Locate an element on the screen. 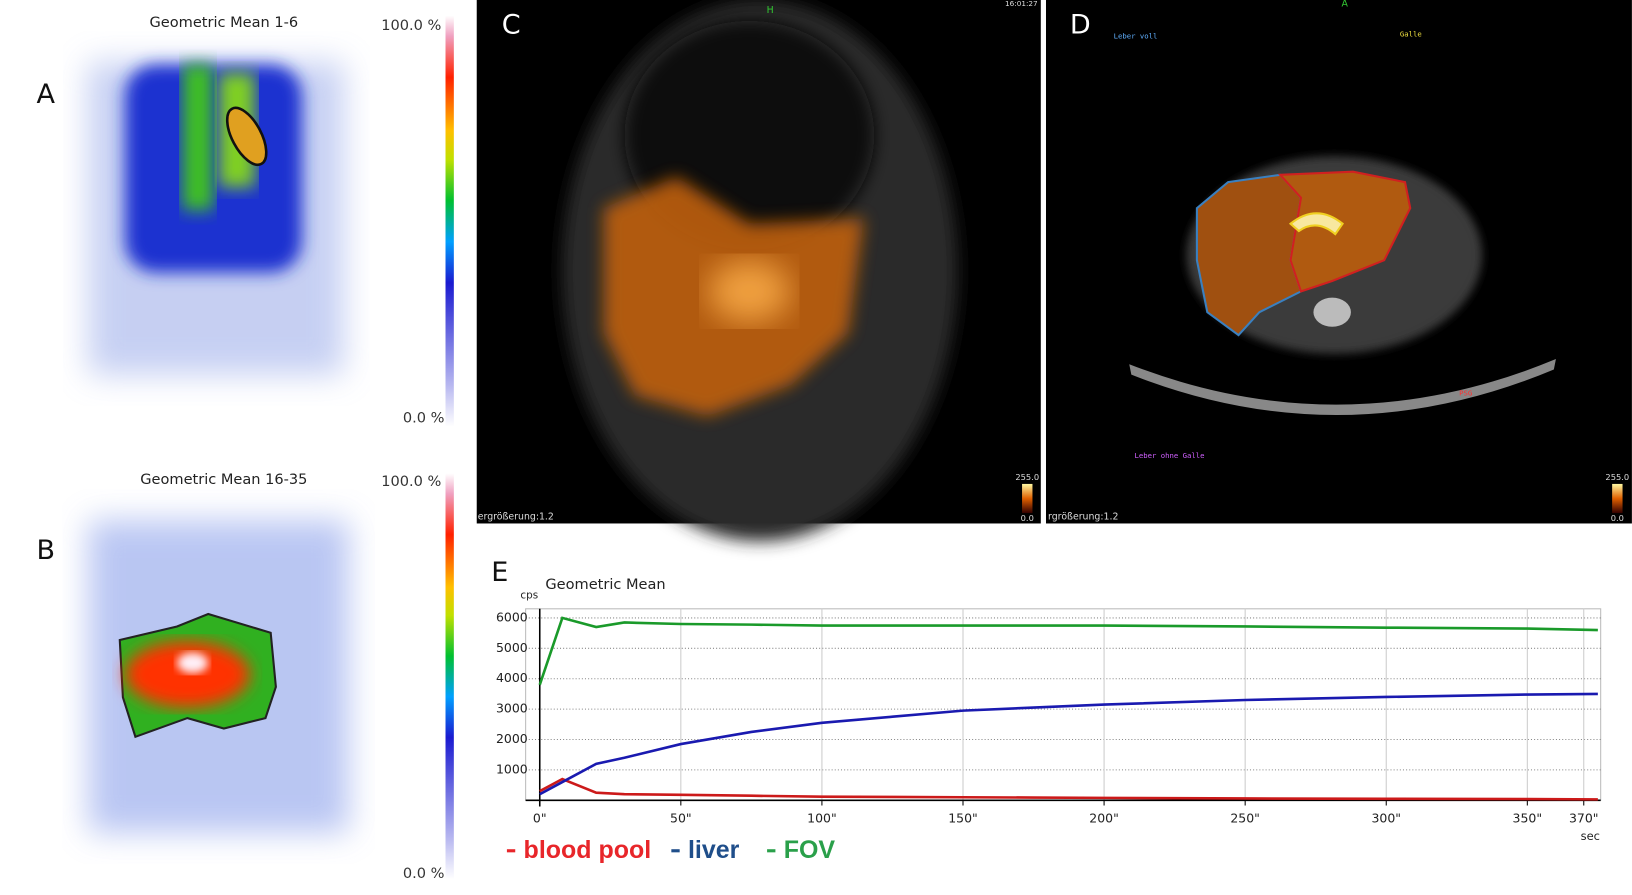 This screenshot has height=895, width=1632. y-tick-label: 4000 is located at coordinates (512, 677).